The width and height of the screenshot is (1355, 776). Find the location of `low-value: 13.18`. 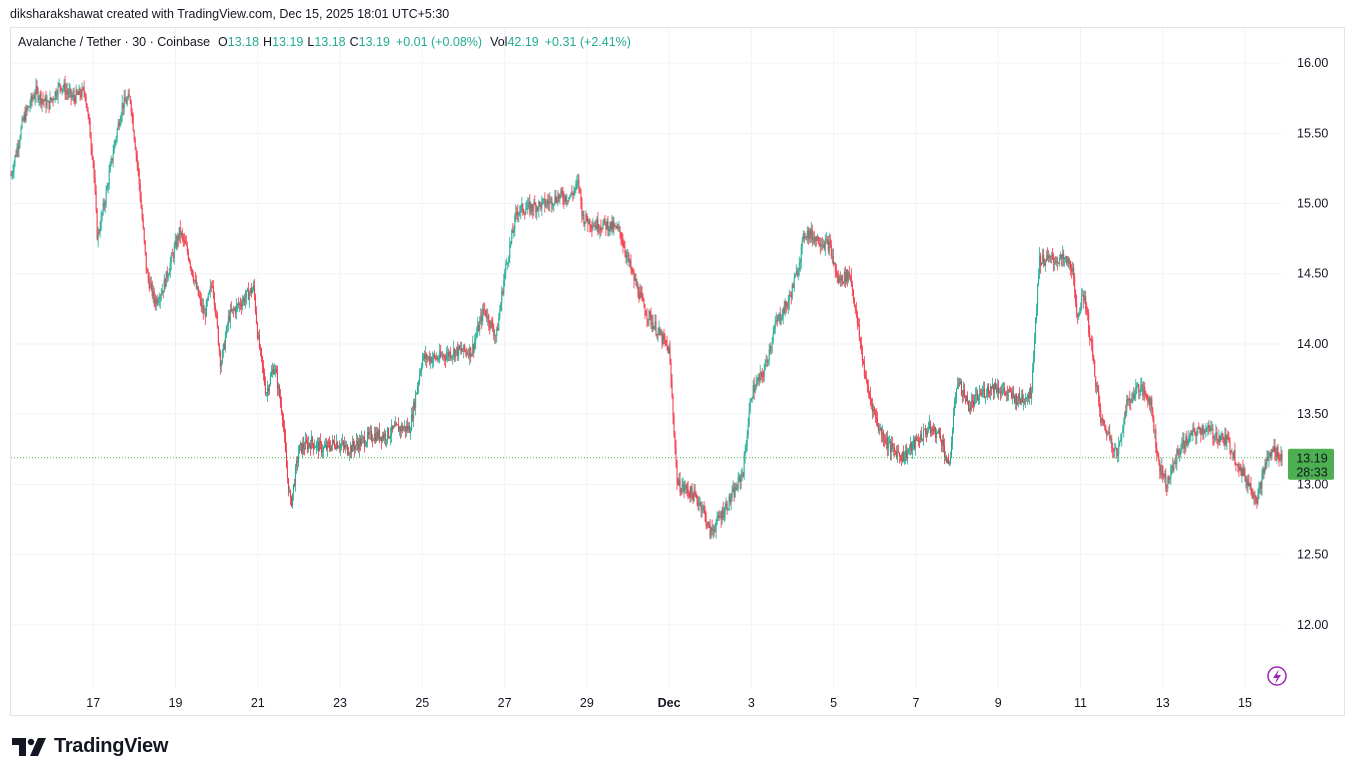

low-value: 13.18 is located at coordinates (330, 42).